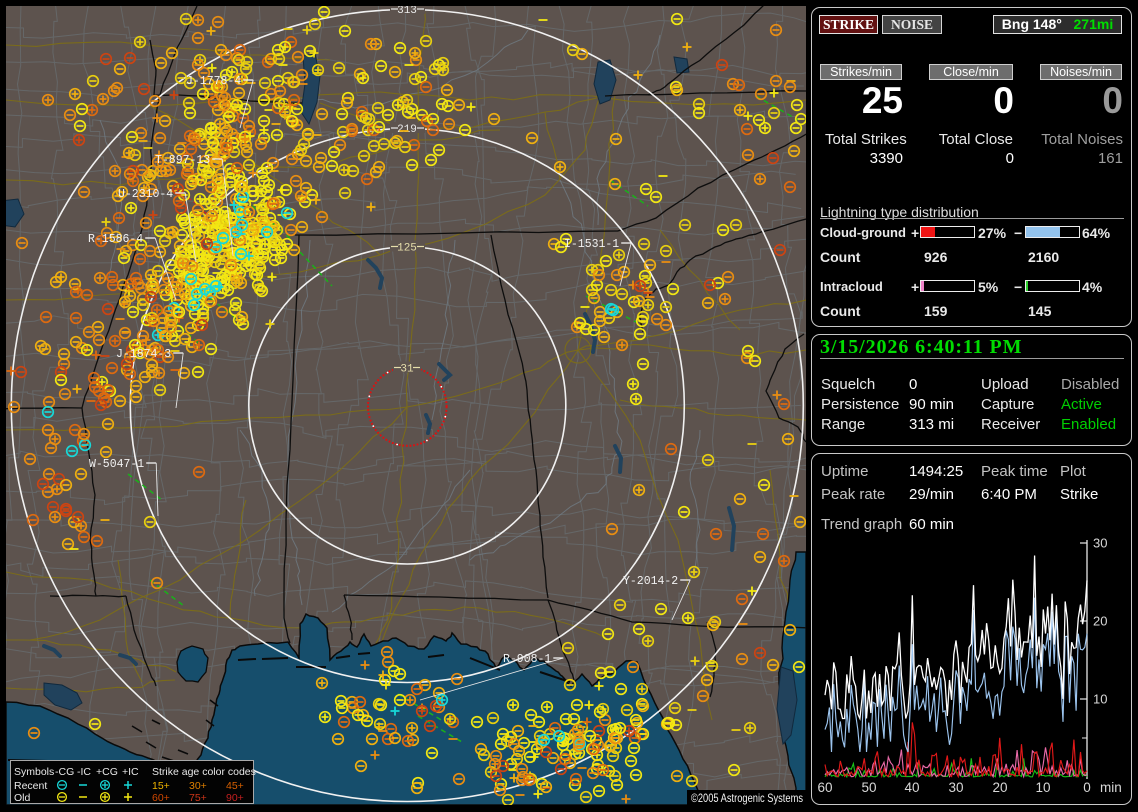 This screenshot has height=812, width=1138. What do you see at coordinates (143, 354) in the screenshot?
I see `svg-text: J-1874-3` at bounding box center [143, 354].